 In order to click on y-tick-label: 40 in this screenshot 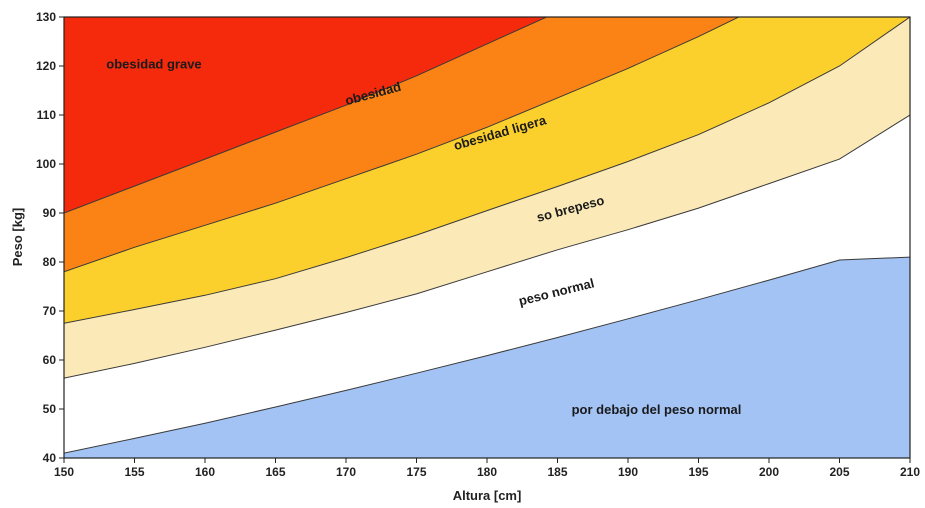, I will do `click(50, 458)`.